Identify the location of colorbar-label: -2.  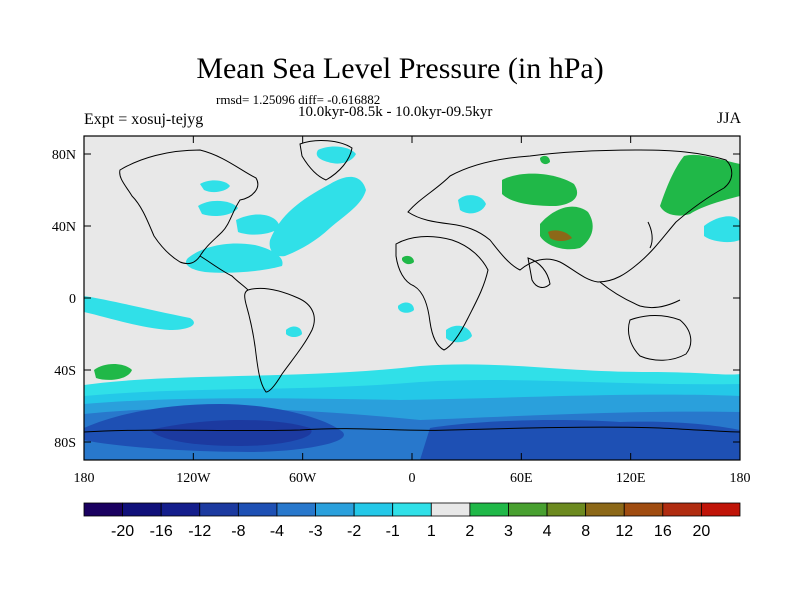
(354, 531).